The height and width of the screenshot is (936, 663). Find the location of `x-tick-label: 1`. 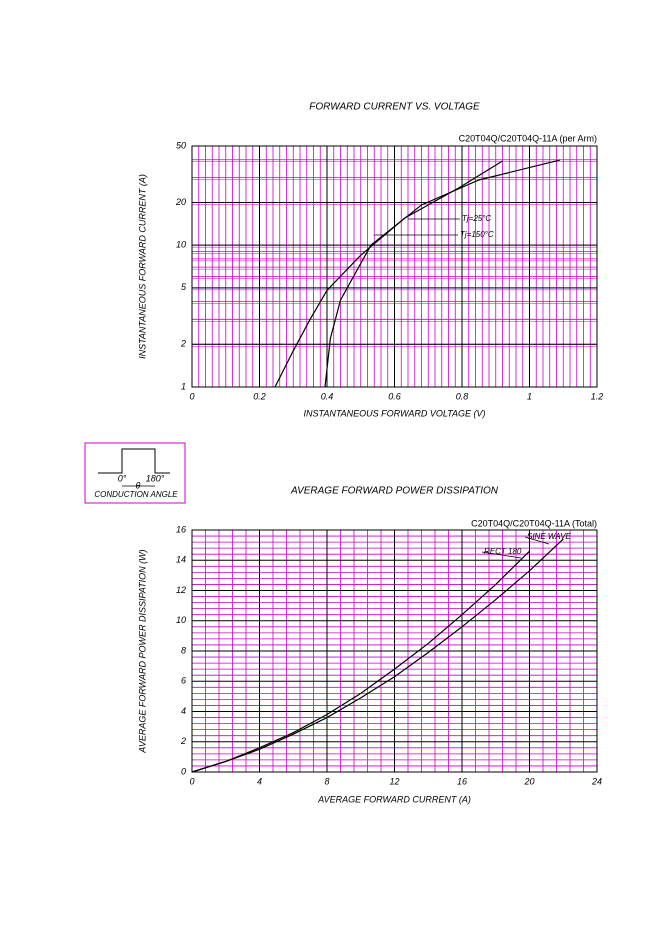

x-tick-label: 1 is located at coordinates (529, 396).